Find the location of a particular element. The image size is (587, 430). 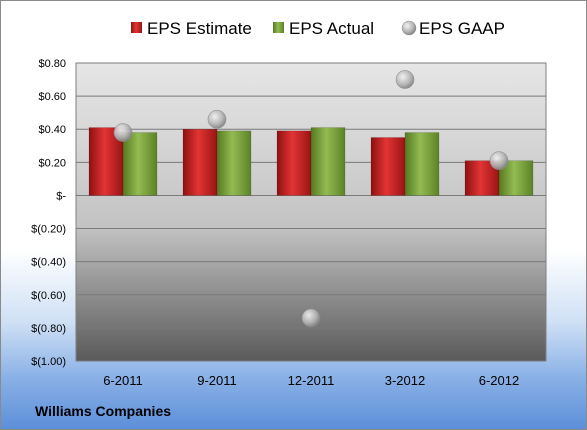

y-tick-label: $0.20 is located at coordinates (52, 163).